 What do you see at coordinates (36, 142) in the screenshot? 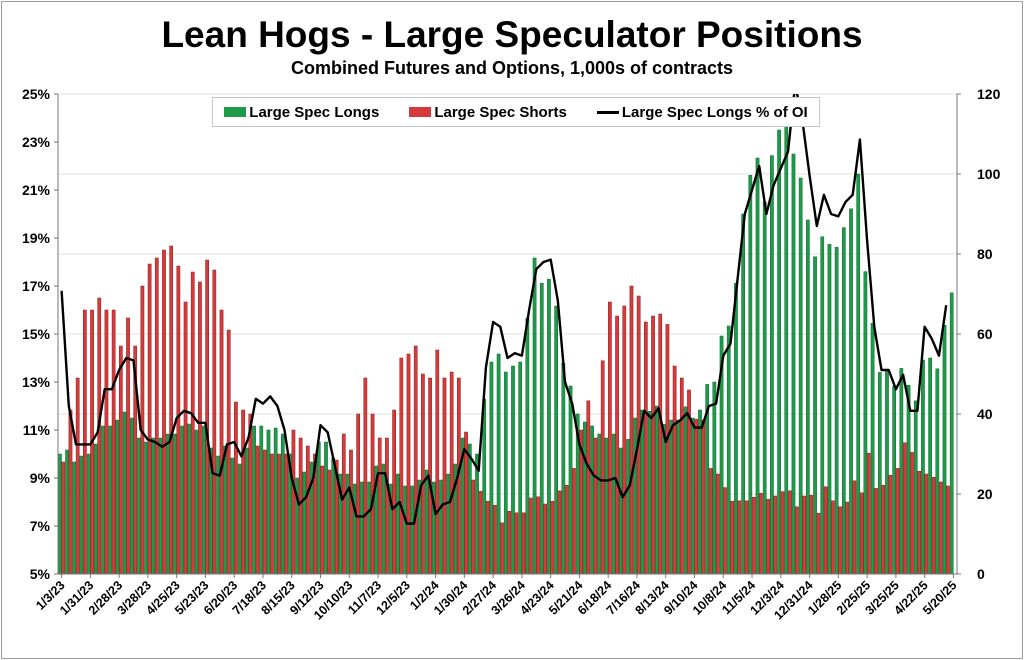
I see `left-tick-label: 23%` at bounding box center [36, 142].